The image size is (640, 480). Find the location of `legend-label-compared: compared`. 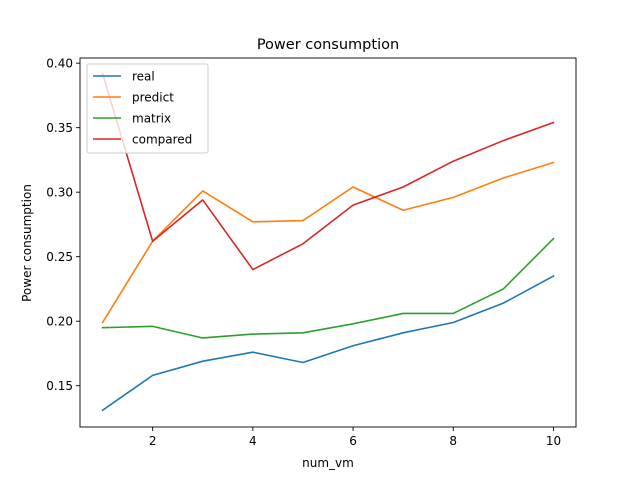

legend-label-compared: compared is located at coordinates (162, 140).